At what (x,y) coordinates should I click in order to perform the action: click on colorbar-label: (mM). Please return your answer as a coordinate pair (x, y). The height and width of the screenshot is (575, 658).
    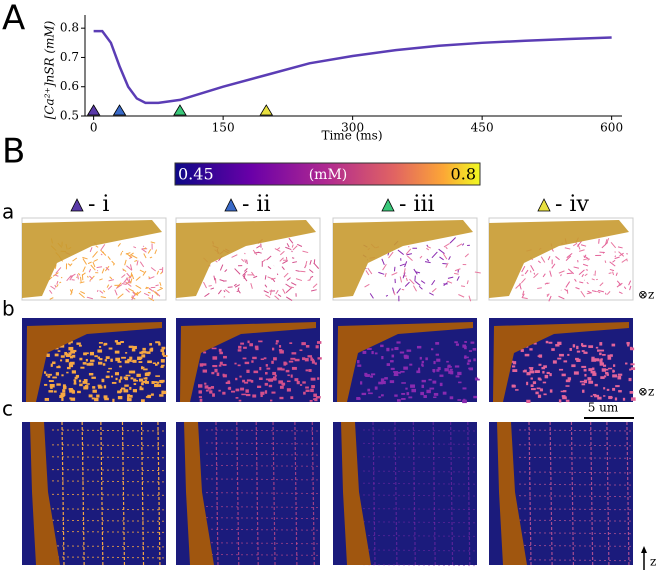
    Looking at the image, I should click on (328, 175).